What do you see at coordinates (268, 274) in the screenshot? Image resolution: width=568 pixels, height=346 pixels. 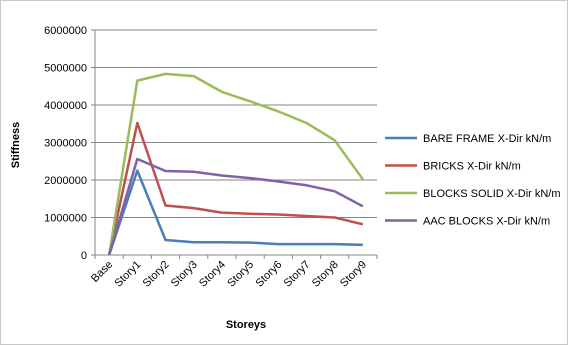 I see `x-tick-label: Story6` at bounding box center [268, 274].